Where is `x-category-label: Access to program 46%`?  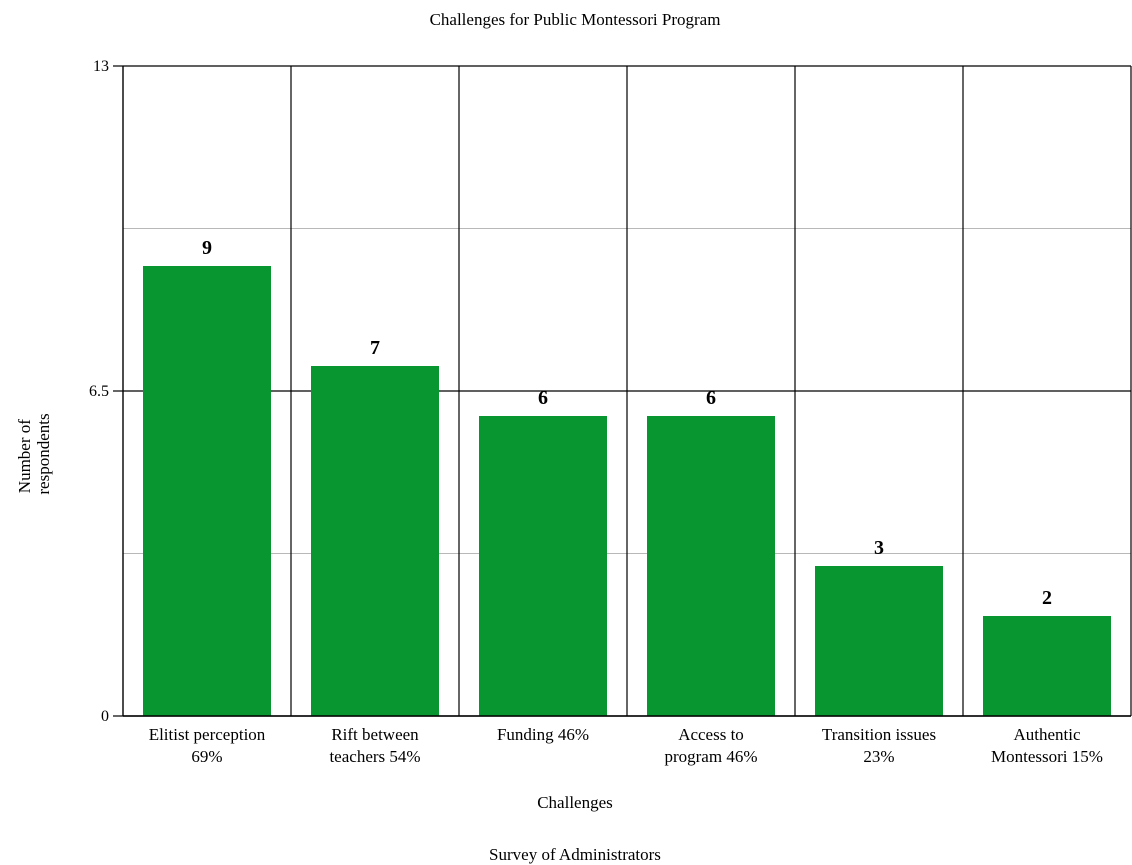
x-category-label: Access to program 46% is located at coordinates (710, 745).